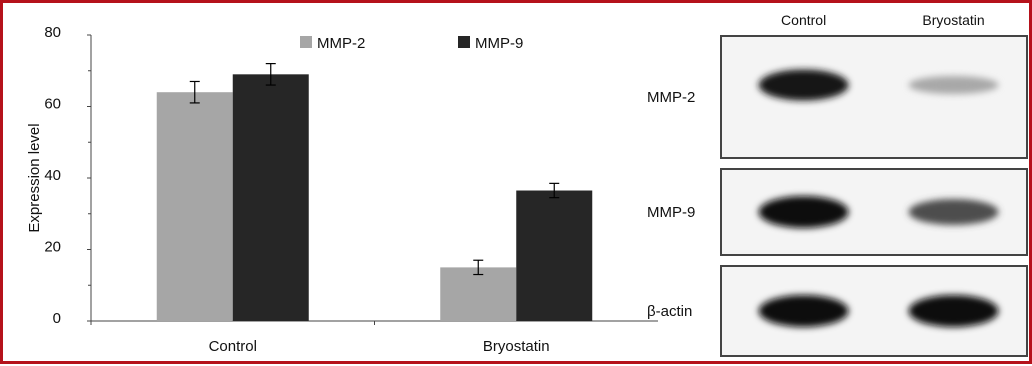 The image size is (1032, 366). Describe the element at coordinates (499, 43) in the screenshot. I see `legend-label: MMP-9` at that location.